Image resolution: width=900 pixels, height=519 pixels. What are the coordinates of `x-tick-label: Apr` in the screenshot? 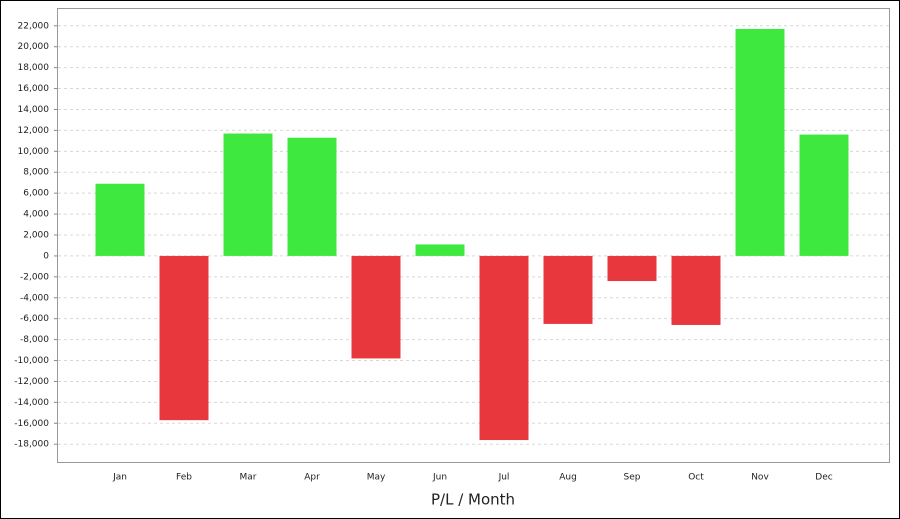 It's located at (312, 478).